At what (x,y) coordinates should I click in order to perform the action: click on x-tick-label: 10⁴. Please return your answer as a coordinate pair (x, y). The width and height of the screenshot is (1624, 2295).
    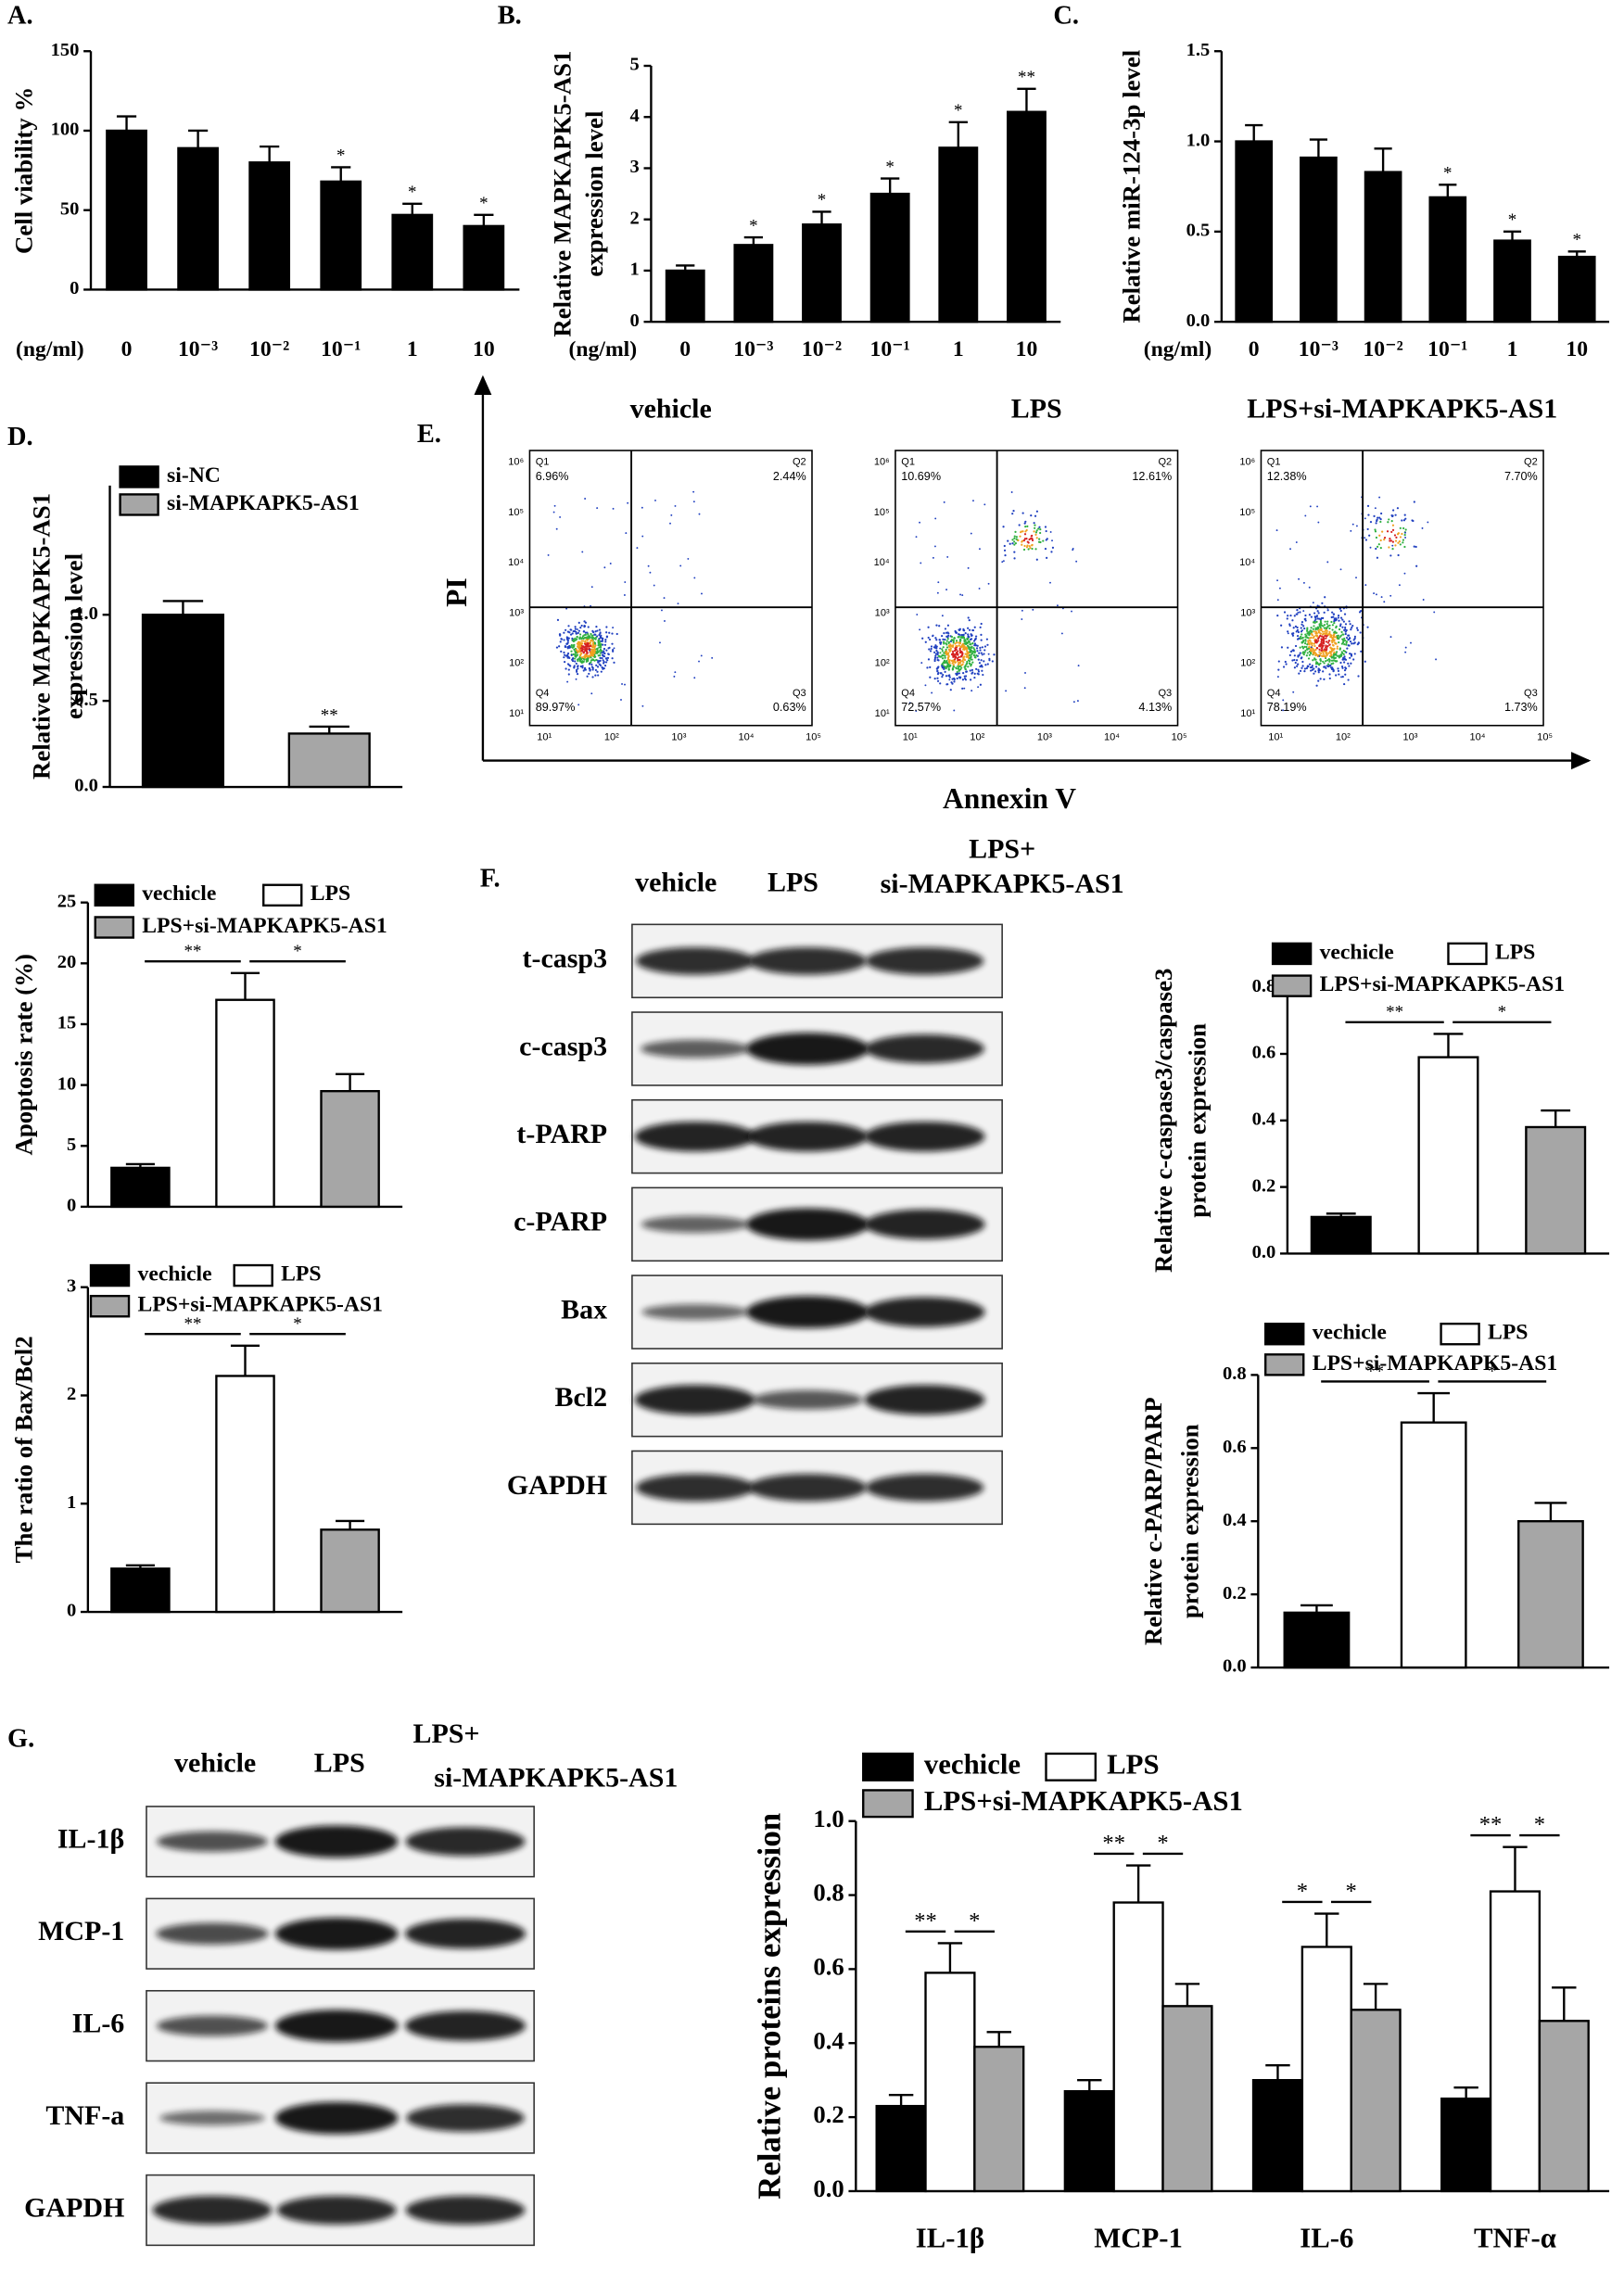
    Looking at the image, I should click on (746, 736).